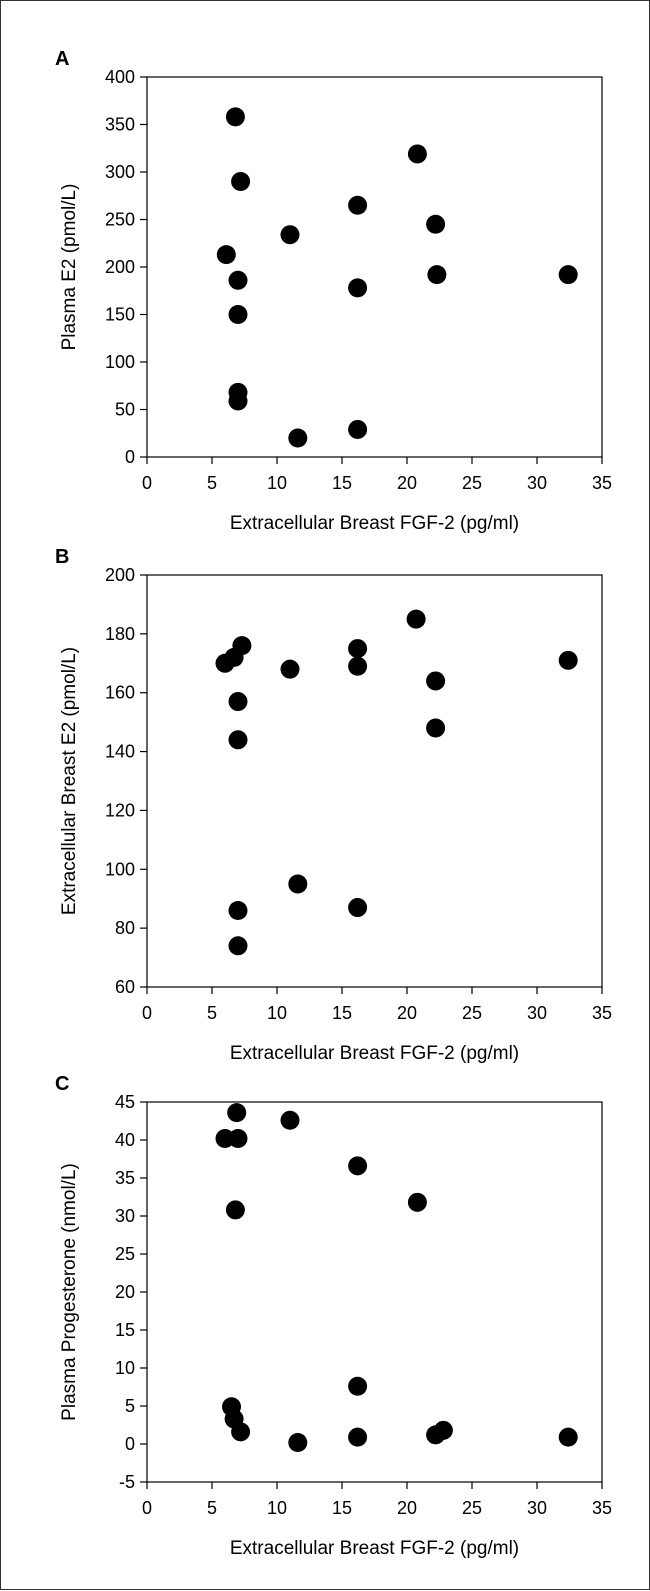 This screenshot has width=650, height=1591. I want to click on y-tick-label: 30, so click(125, 1216).